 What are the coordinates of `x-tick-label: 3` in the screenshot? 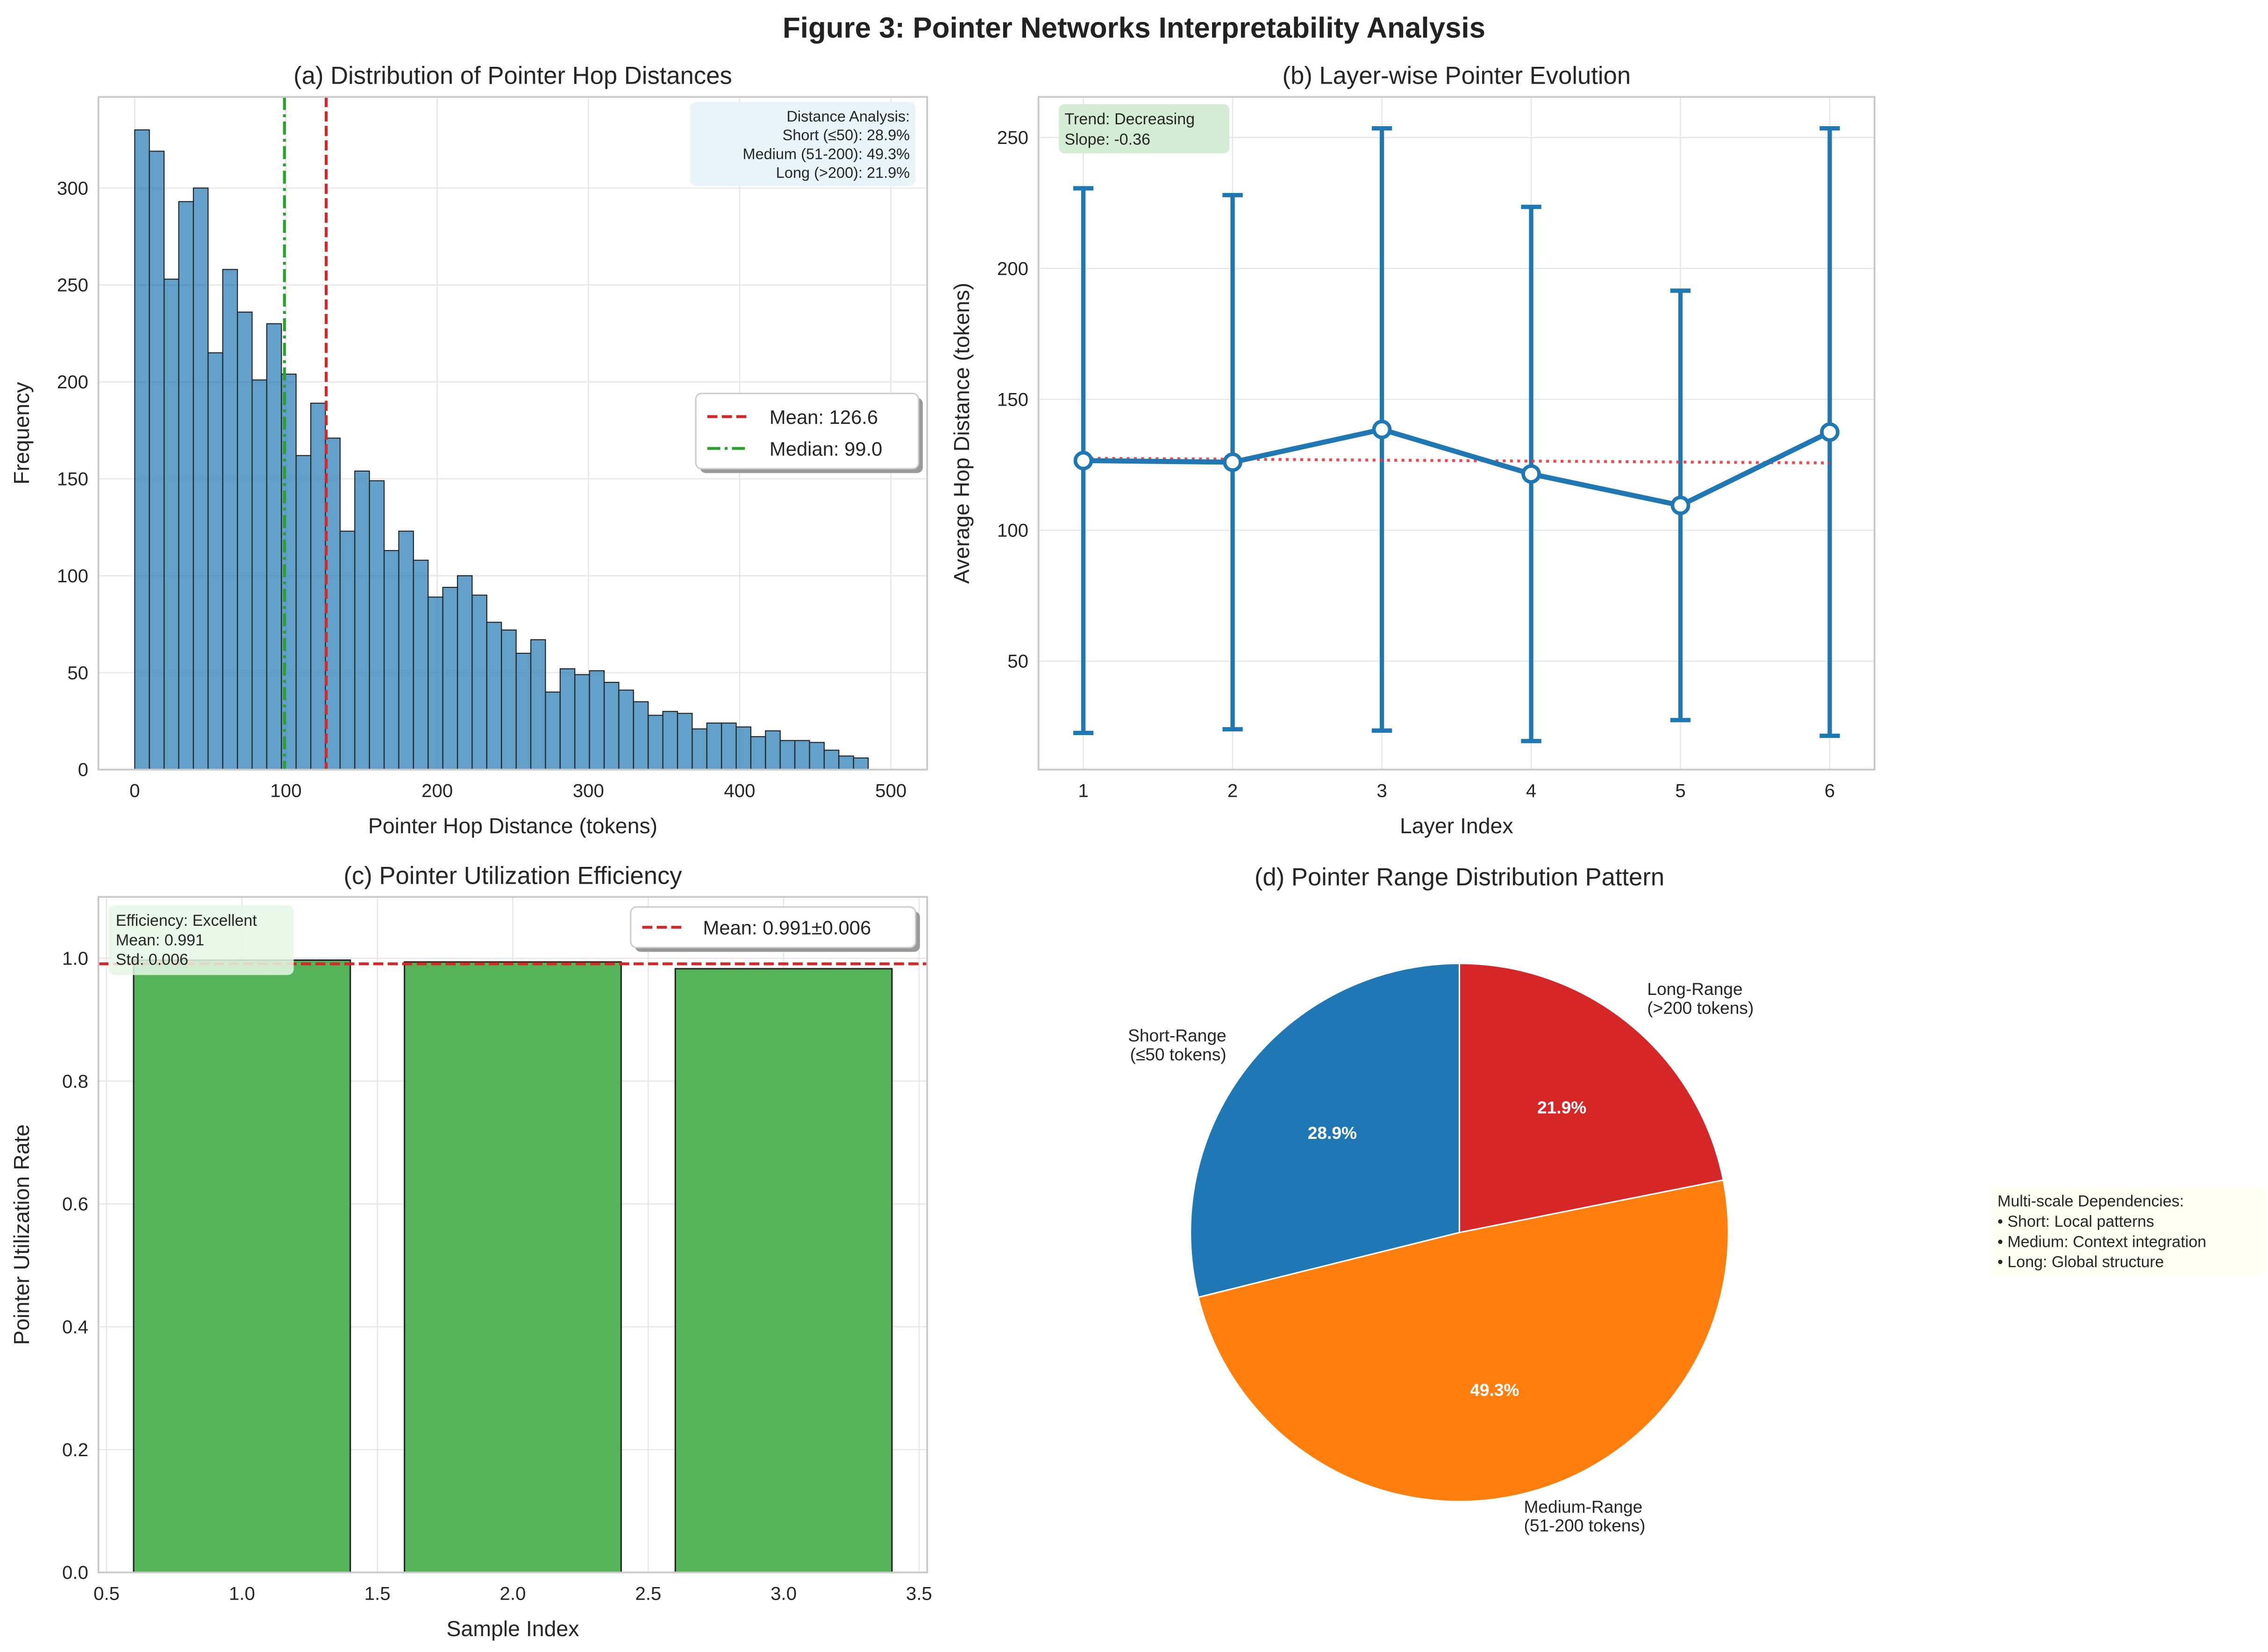 It's located at (1381, 790).